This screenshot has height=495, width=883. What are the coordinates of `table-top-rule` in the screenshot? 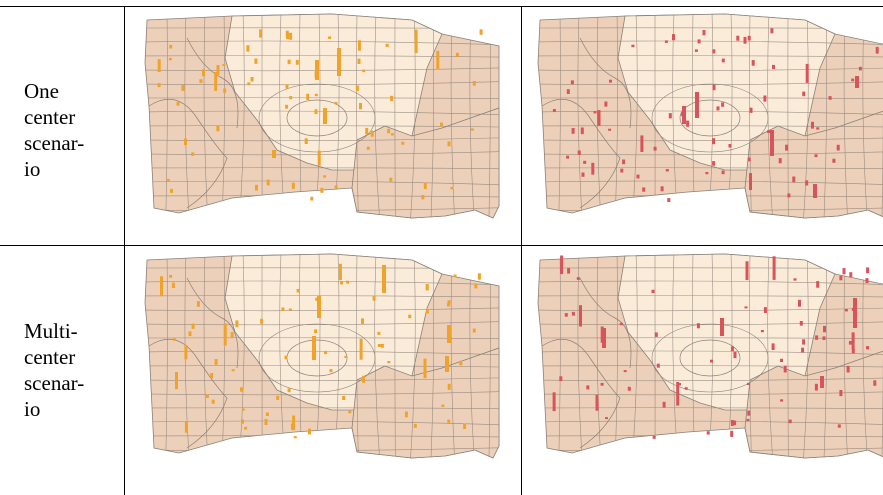 It's located at (441, 6).